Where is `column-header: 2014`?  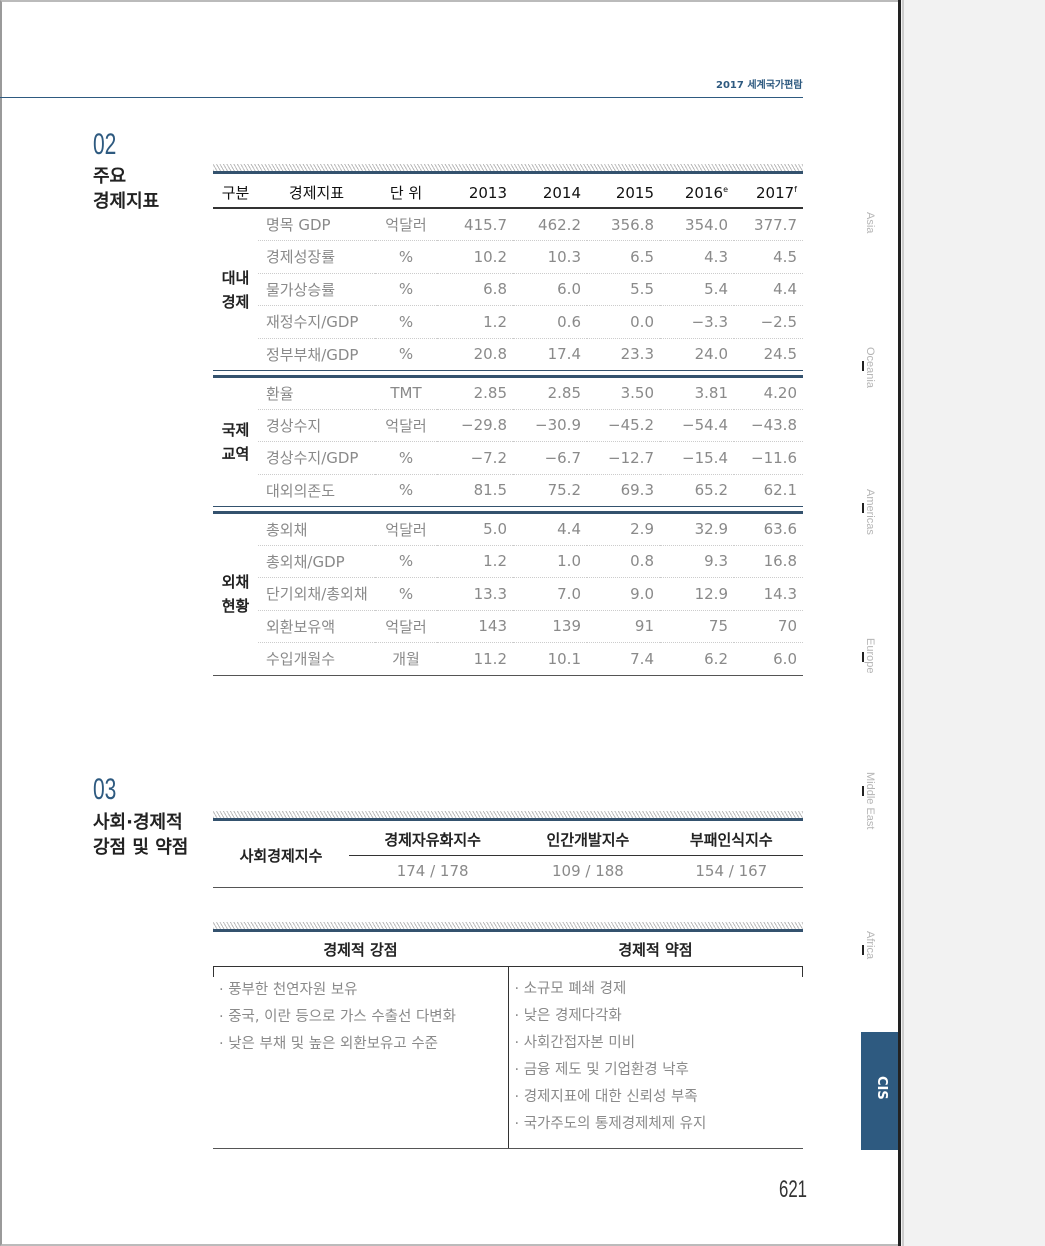
column-header: 2014 is located at coordinates (550, 193).